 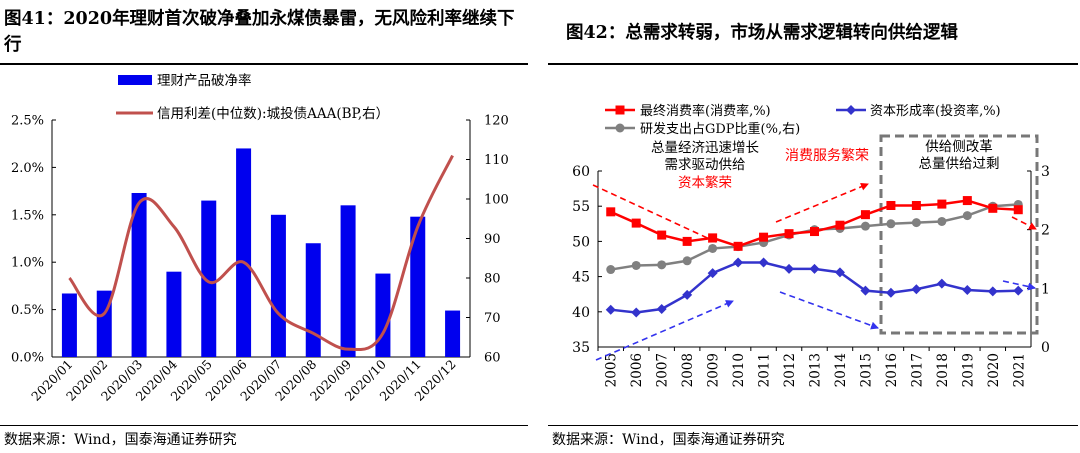 What do you see at coordinates (890, 292) in the screenshot?
I see `investment-marker-2016` at bounding box center [890, 292].